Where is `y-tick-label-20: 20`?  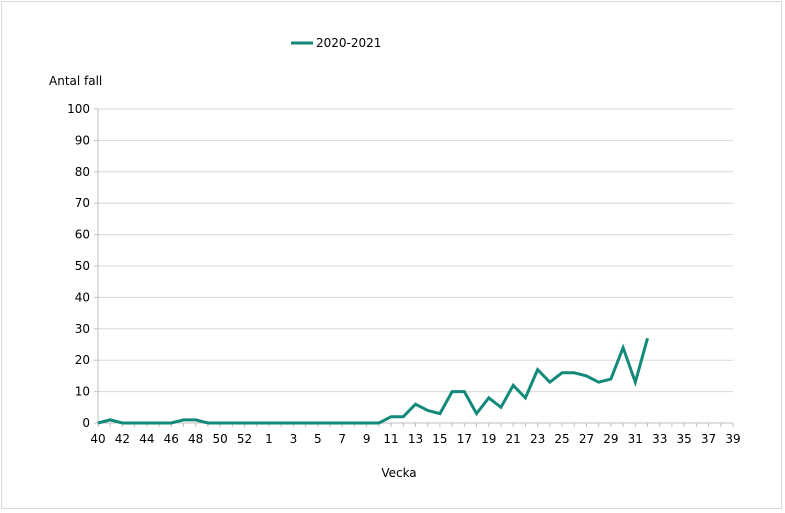 y-tick-label-20: 20 is located at coordinates (82, 360).